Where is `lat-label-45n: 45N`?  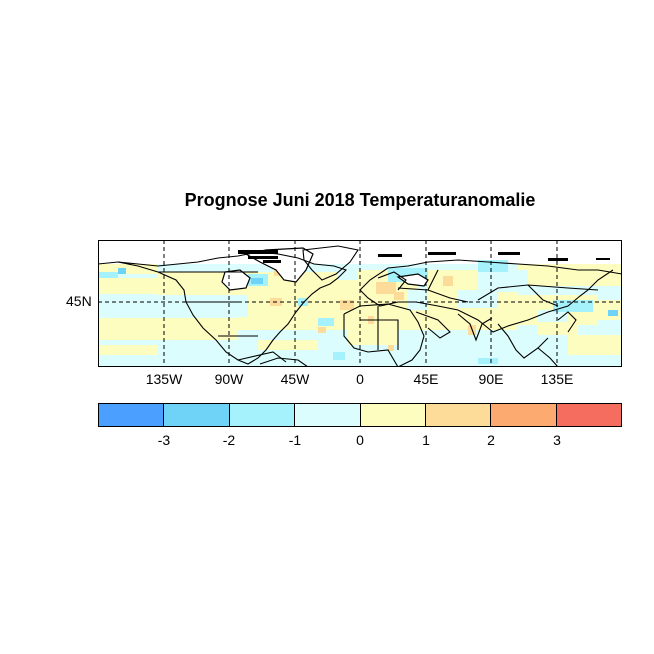 lat-label-45n: 45N is located at coordinates (79, 301).